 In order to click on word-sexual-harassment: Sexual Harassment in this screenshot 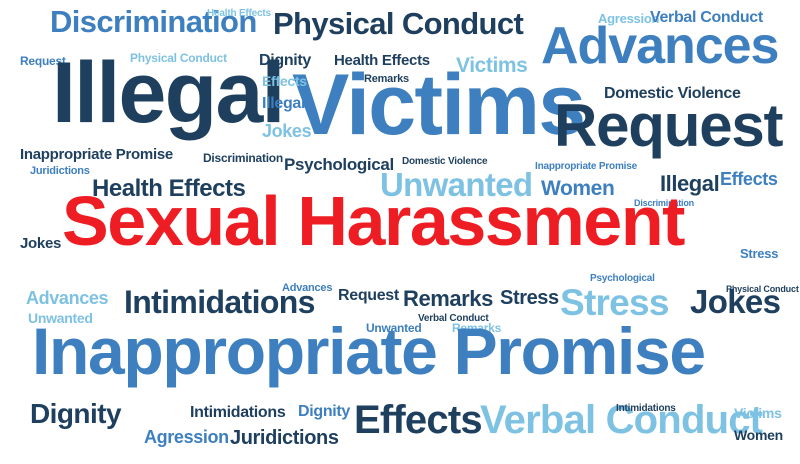, I will do `click(373, 221)`.